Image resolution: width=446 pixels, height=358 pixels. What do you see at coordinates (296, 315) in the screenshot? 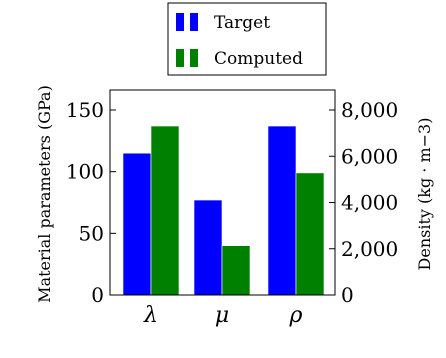
I see `category-label: ρ` at bounding box center [296, 315].